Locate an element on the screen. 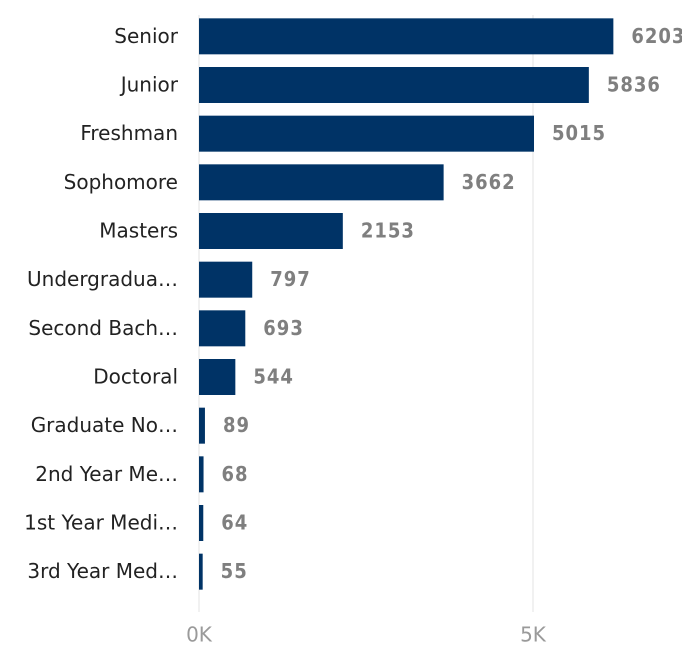 The height and width of the screenshot is (646, 682). value-label: 55 is located at coordinates (234, 571).